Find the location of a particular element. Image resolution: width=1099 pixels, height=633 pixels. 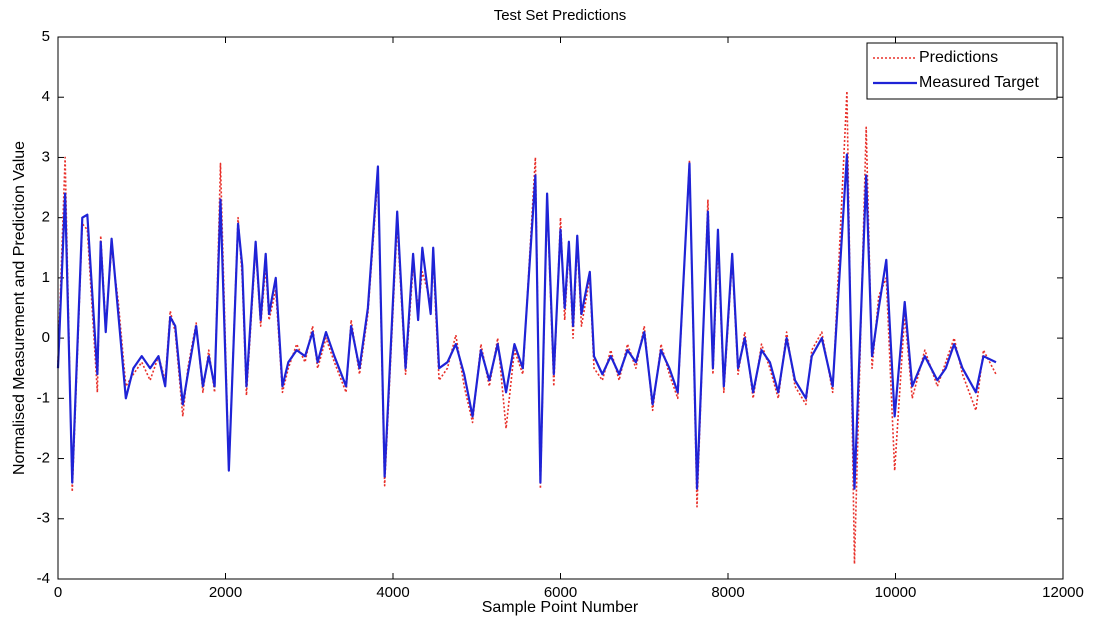

y-tick-label: 3 is located at coordinates (46, 156).